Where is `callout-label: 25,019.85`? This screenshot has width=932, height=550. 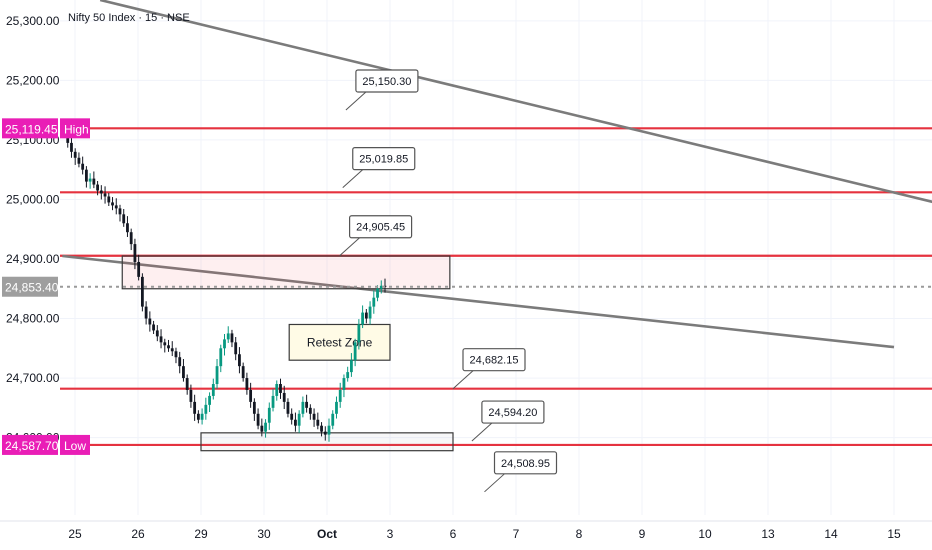
callout-label: 25,019.85 is located at coordinates (383, 160).